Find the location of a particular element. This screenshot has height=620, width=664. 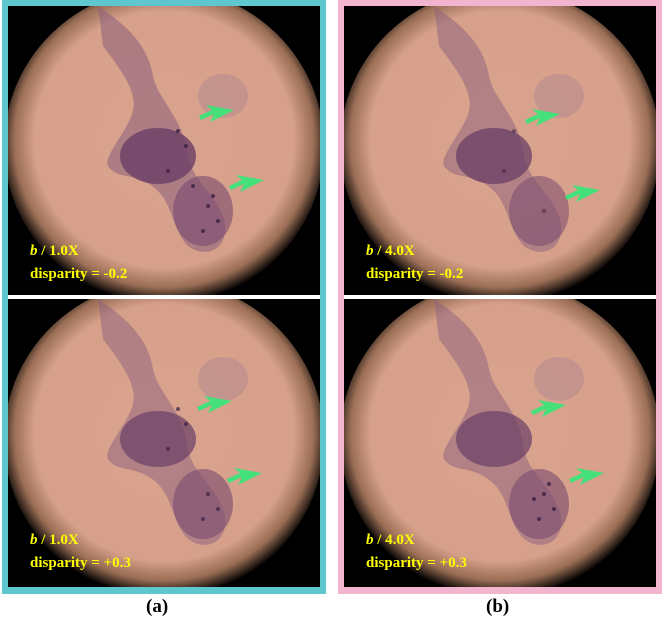

tissue-tail is located at coordinates (203, 211).